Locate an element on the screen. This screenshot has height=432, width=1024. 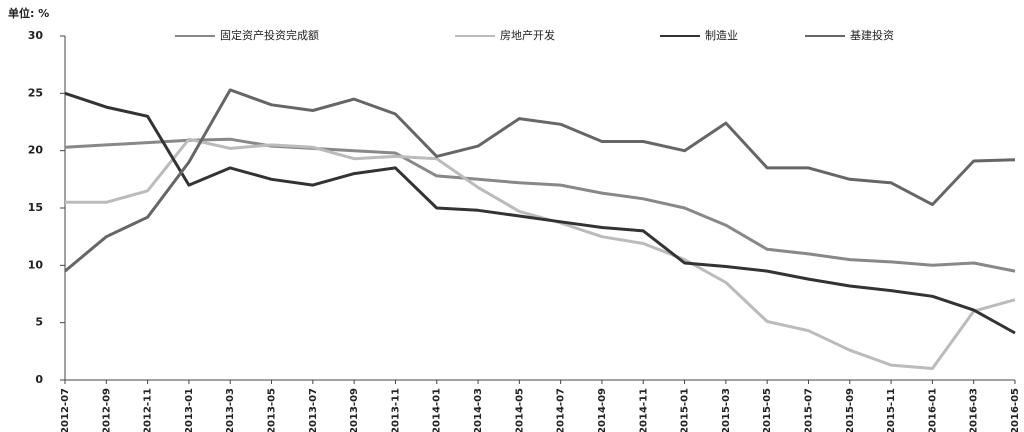
legend-label: 基建投资 is located at coordinates (872, 35).